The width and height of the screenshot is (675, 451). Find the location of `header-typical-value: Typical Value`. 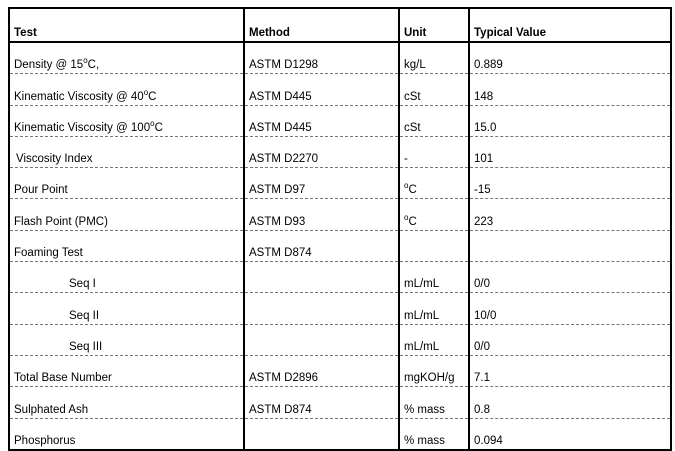

header-typical-value: Typical Value is located at coordinates (569, 25).